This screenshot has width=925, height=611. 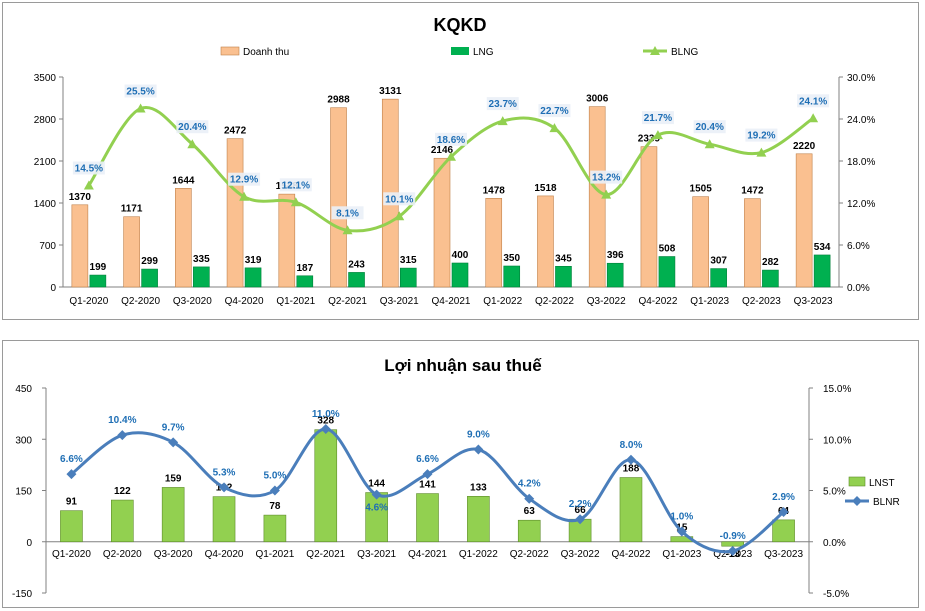 What do you see at coordinates (23, 389) in the screenshot?
I see `y-tick-label-left: 450` at bounding box center [23, 389].